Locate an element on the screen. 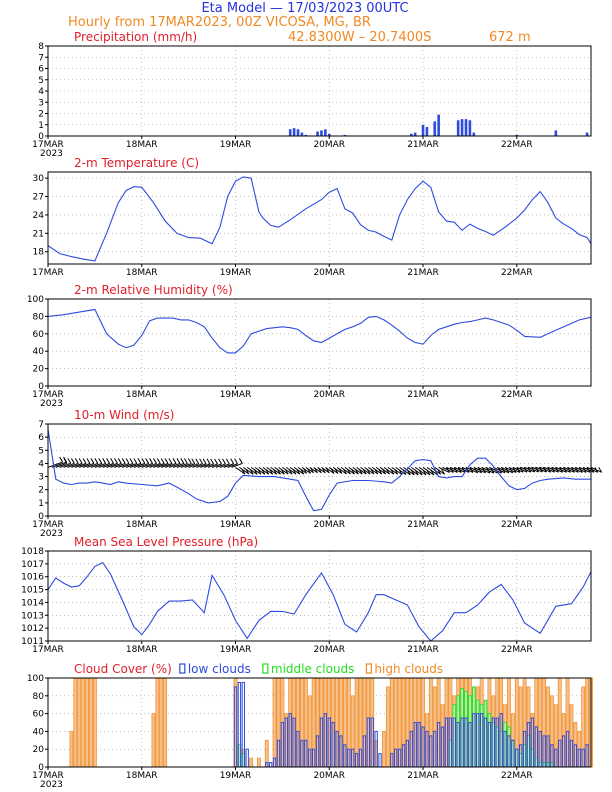 Image resolution: width=612 pixels, height=792 pixels. legend-middle: middle clouds is located at coordinates (313, 669).